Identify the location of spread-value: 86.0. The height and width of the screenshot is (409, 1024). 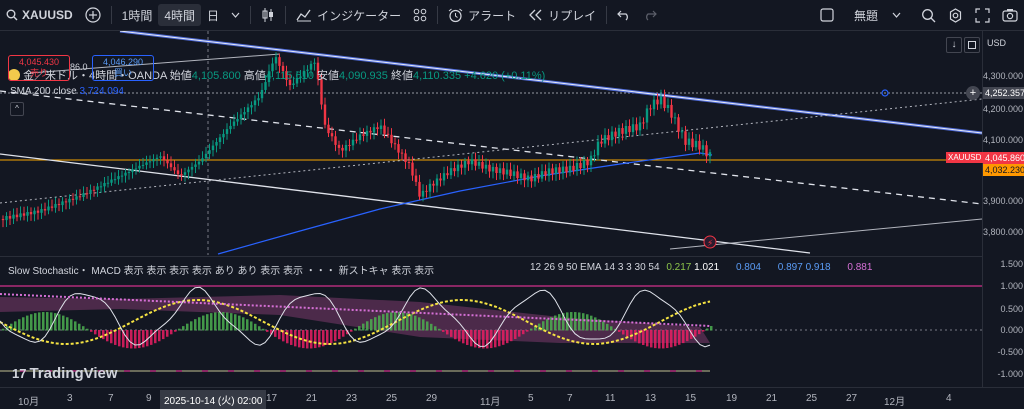
(79, 67).